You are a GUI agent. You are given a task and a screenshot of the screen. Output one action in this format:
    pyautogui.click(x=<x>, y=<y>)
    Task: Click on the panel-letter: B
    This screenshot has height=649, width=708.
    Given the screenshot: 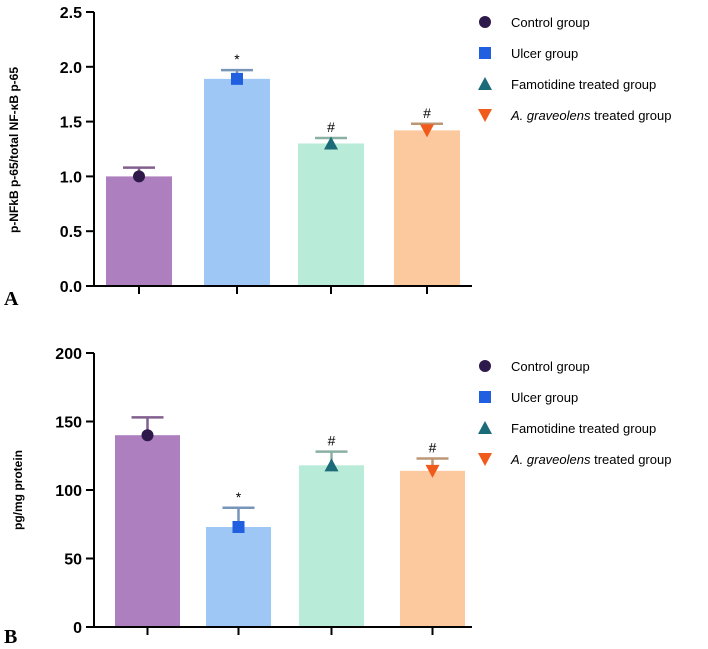 What is the action you would take?
    pyautogui.click(x=10, y=637)
    